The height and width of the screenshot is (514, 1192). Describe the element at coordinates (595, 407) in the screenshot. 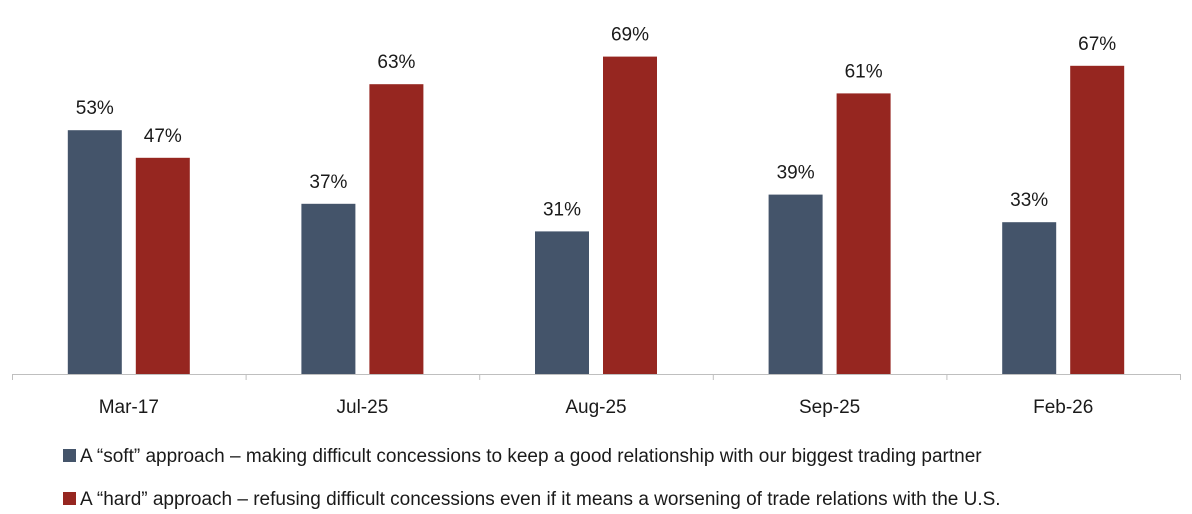

I see `x-tick-label: Aug-25` at that location.